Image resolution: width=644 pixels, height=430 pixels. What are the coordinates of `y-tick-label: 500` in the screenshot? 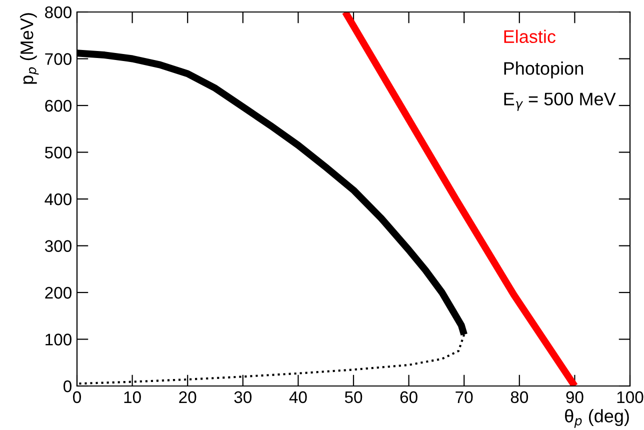 It's located at (58, 152).